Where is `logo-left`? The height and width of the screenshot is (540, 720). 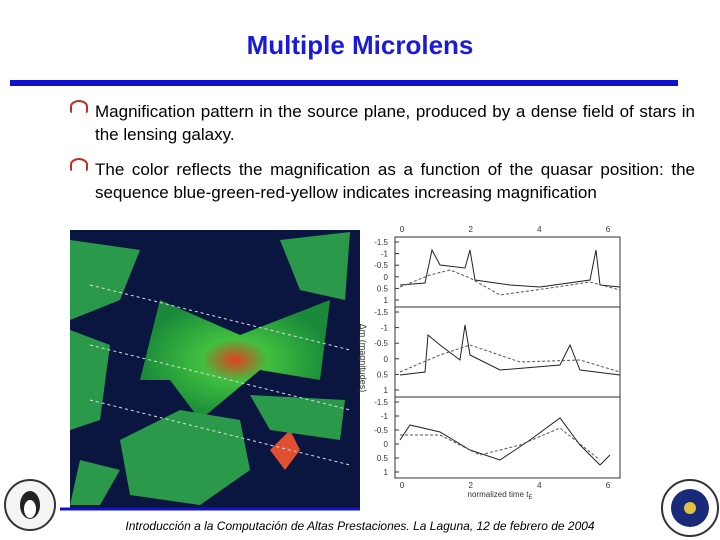 logo-left is located at coordinates (30, 505).